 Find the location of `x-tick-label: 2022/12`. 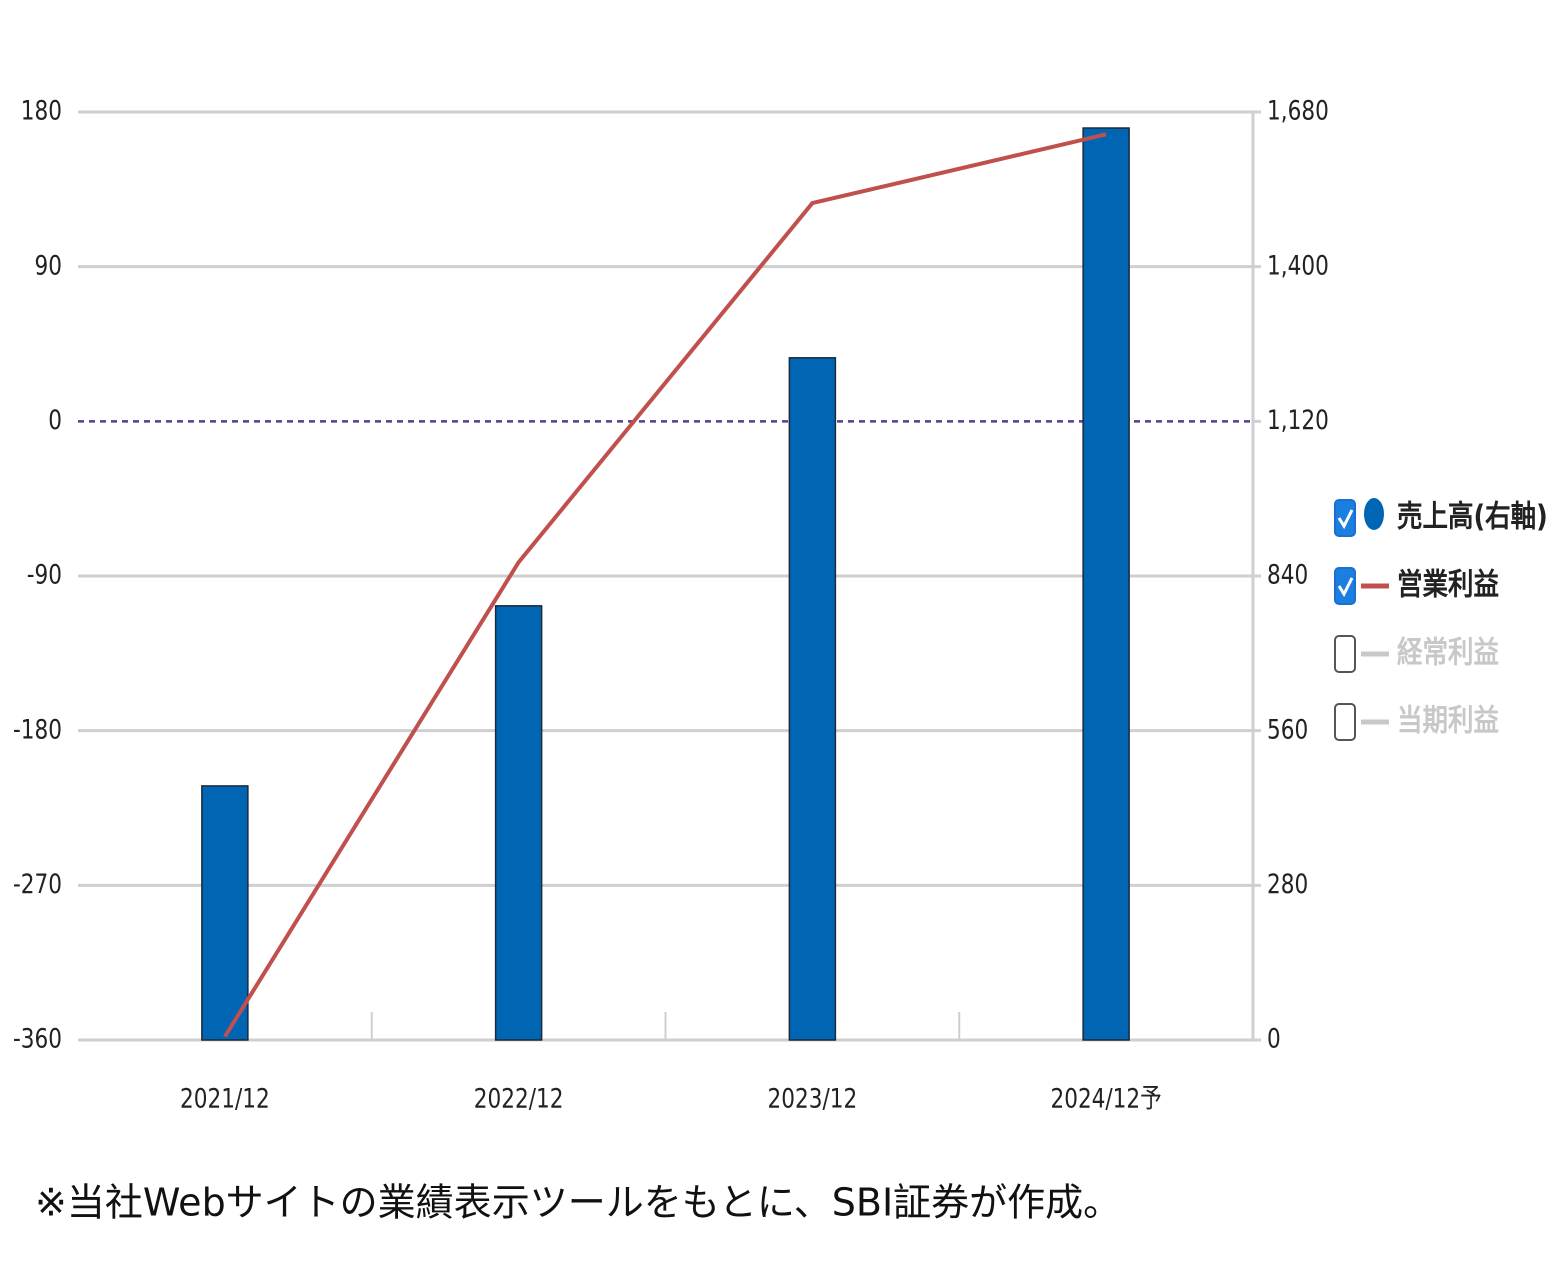

x-tick-label: 2022/12 is located at coordinates (519, 1098).